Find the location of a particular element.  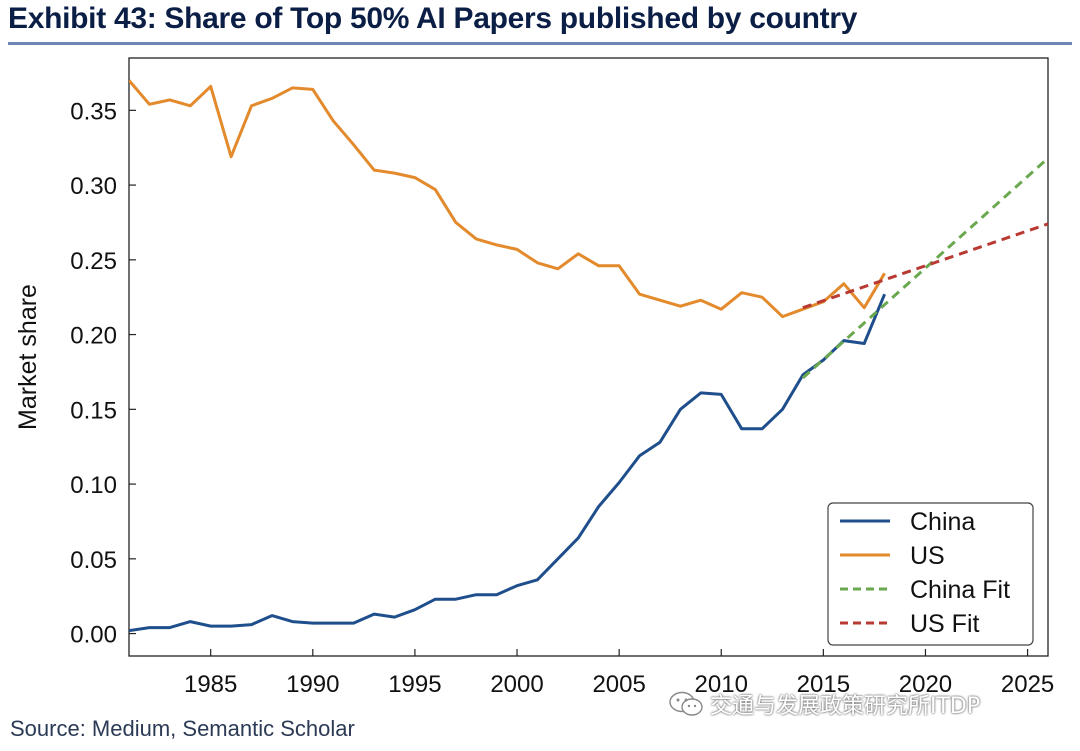

source-note: Source: Medium, Semantic Scholar is located at coordinates (182, 728).